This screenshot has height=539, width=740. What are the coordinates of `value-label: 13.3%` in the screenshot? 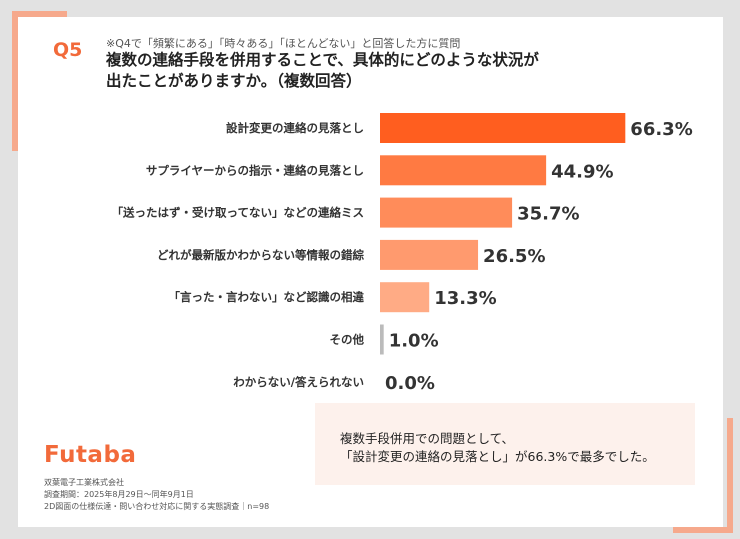 It's located at (465, 298).